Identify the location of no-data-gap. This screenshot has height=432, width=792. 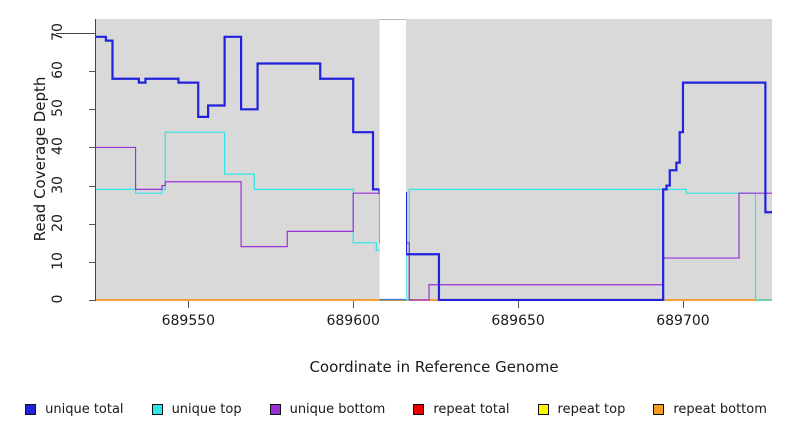
(392, 159).